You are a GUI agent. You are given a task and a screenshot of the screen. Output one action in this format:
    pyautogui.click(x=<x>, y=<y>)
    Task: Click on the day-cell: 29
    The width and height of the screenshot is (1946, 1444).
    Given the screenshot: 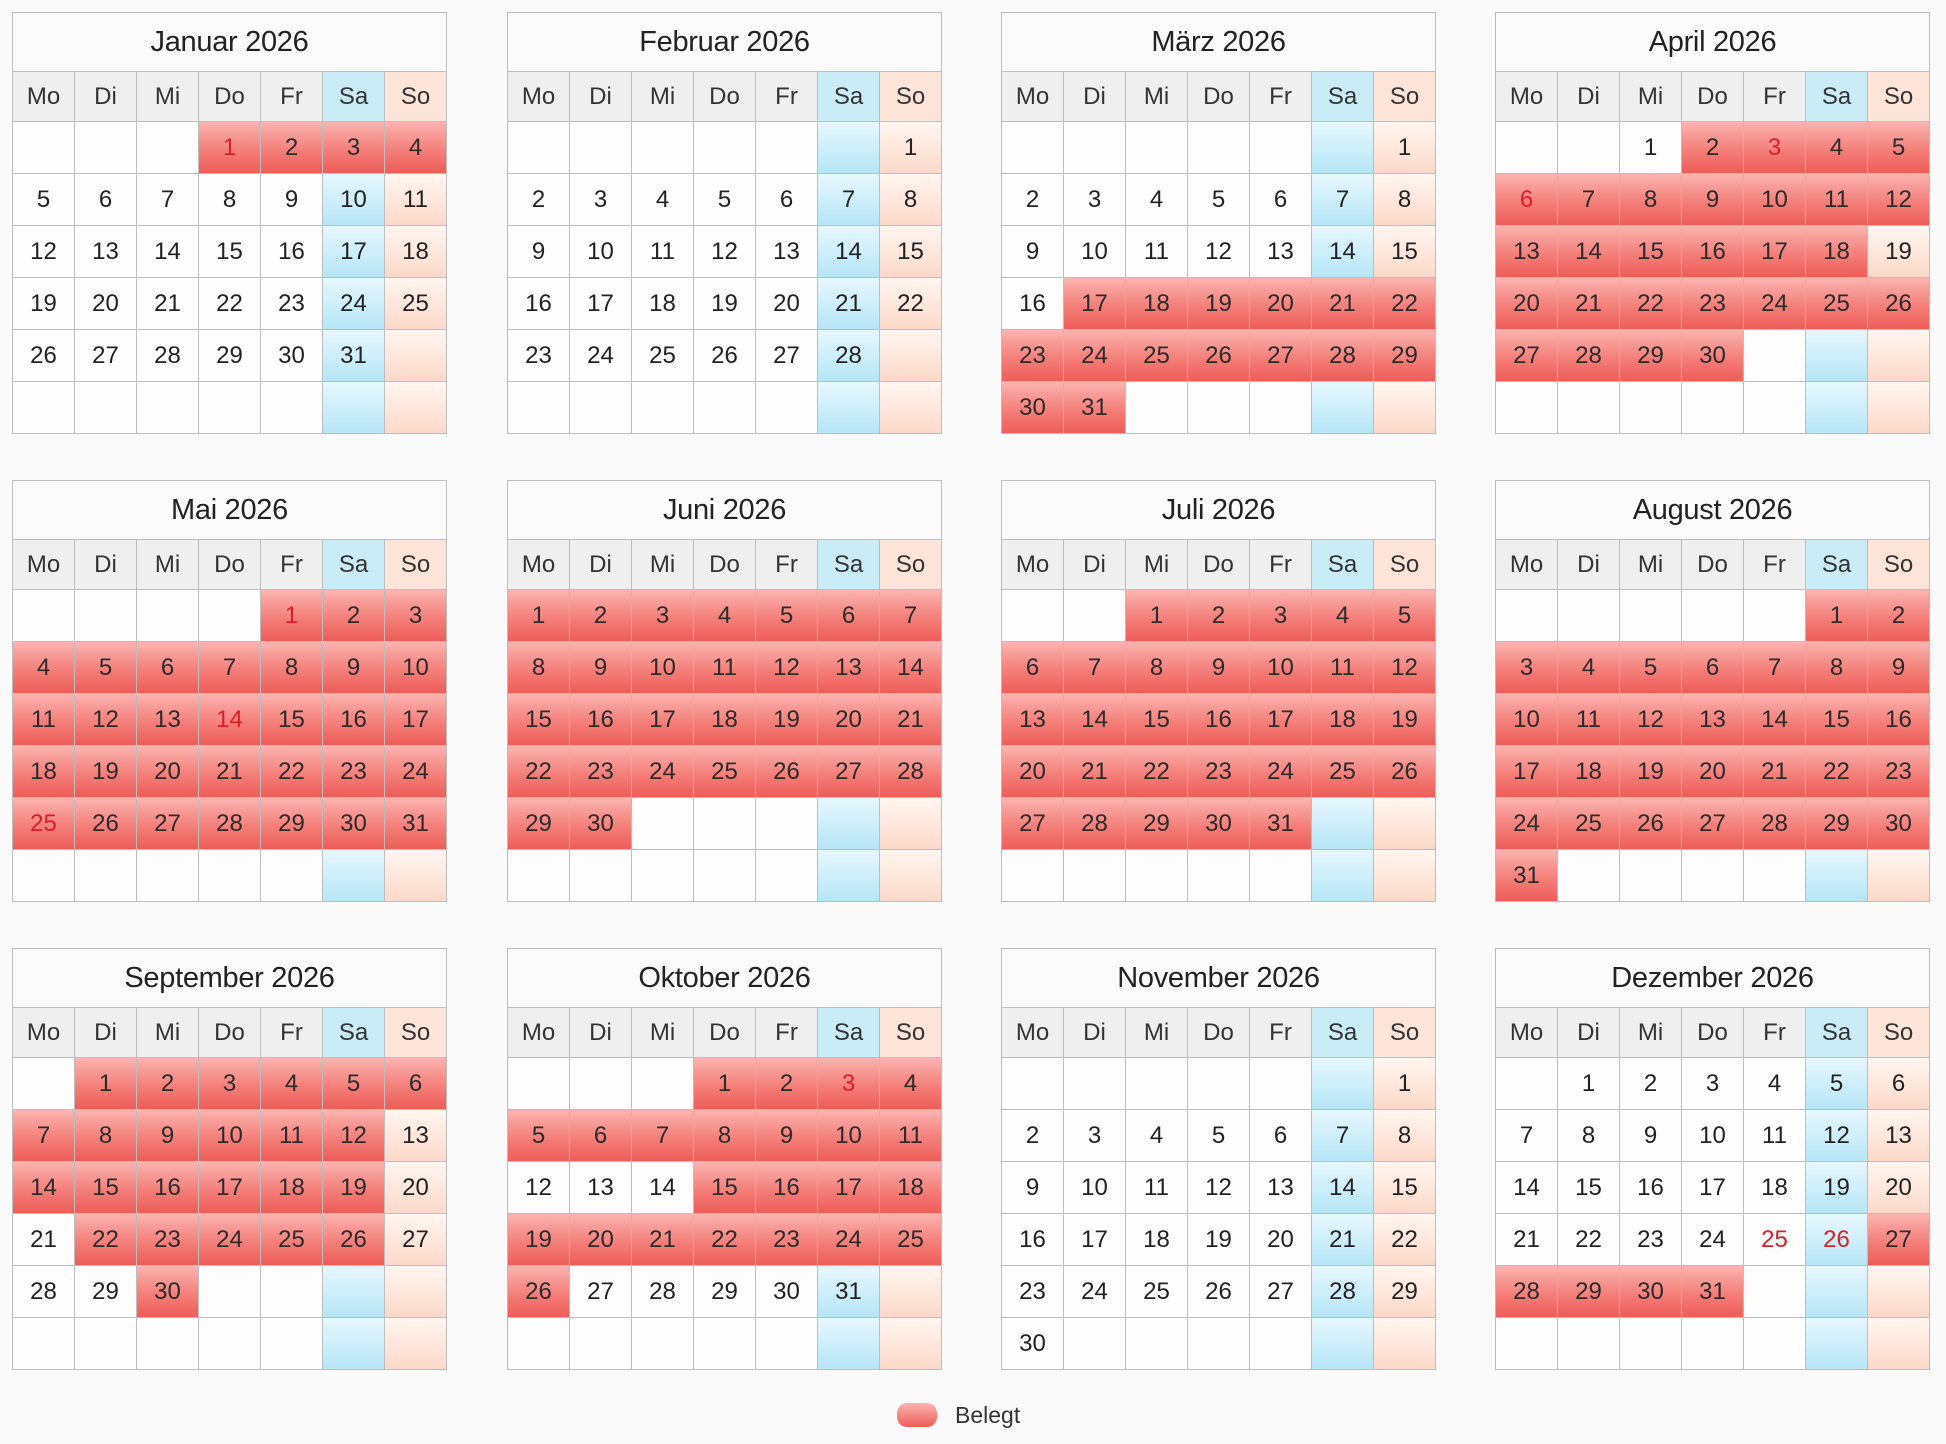 What is the action you would take?
    pyautogui.click(x=1157, y=824)
    